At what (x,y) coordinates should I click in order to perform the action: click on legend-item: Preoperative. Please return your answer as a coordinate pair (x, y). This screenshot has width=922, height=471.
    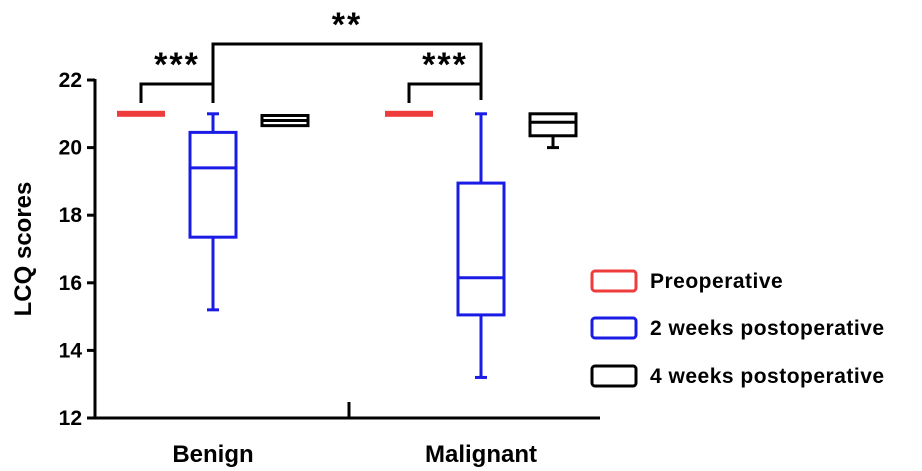
    Looking at the image, I should click on (686, 281).